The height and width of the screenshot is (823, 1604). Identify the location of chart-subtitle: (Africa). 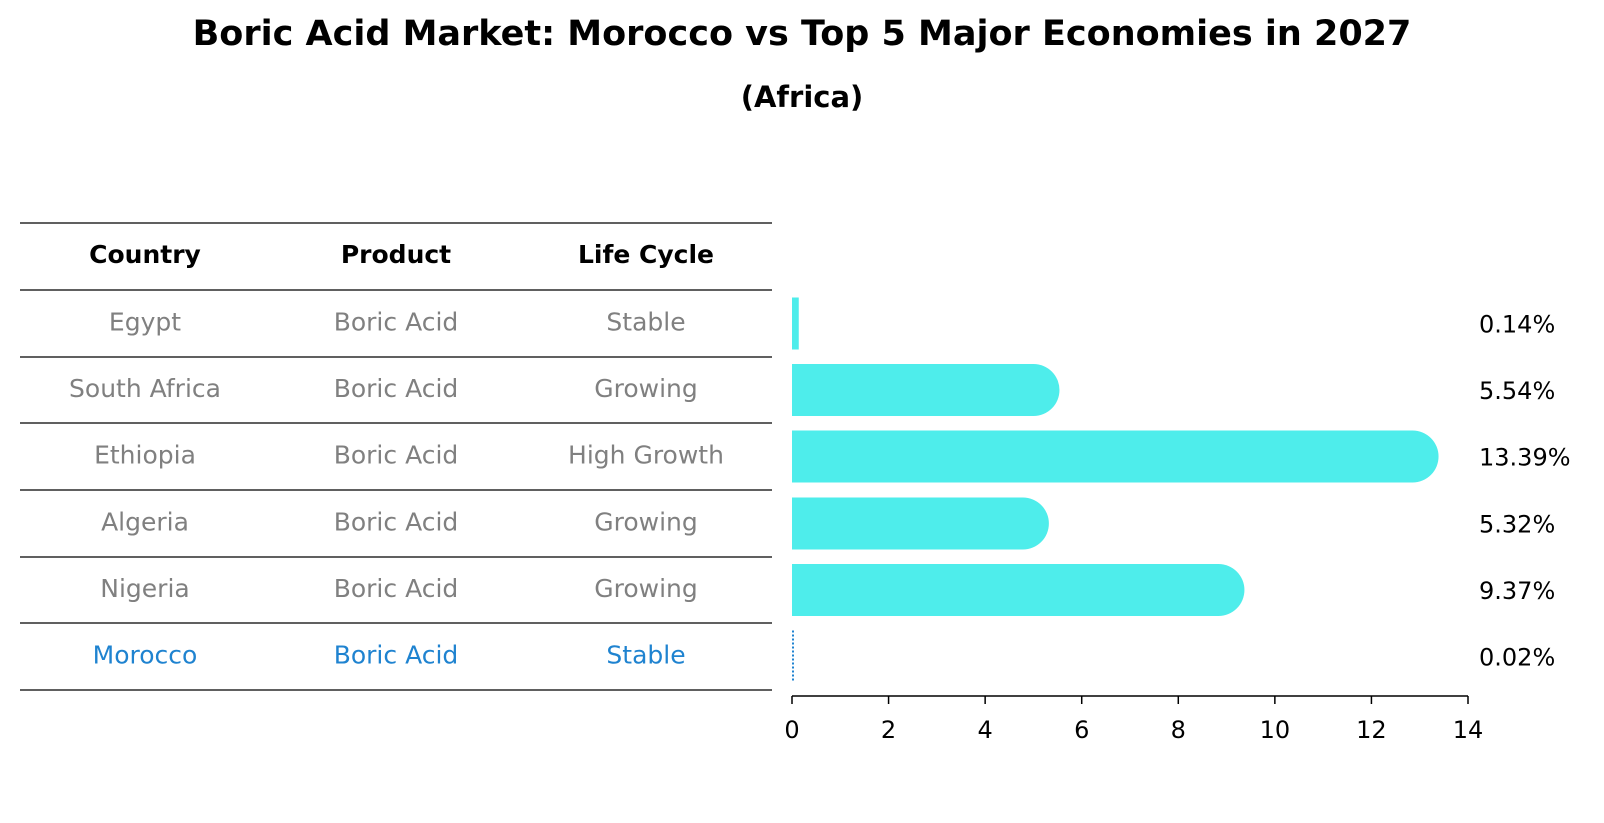
(802, 97).